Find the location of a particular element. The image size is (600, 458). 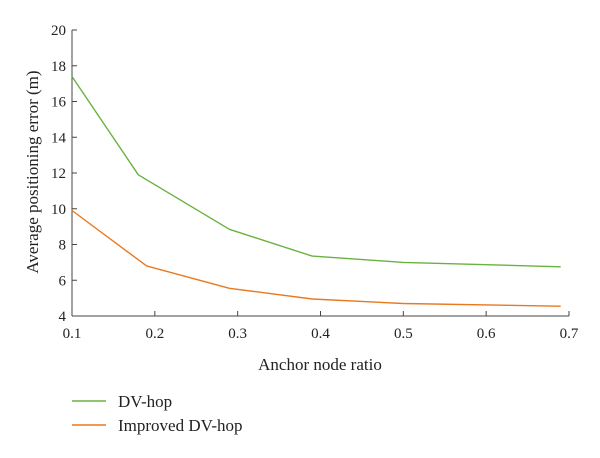

x-axis-ticks: 0.1 0.2 0.3 0.4 0.5 0.6 0.7 is located at coordinates (321, 326).